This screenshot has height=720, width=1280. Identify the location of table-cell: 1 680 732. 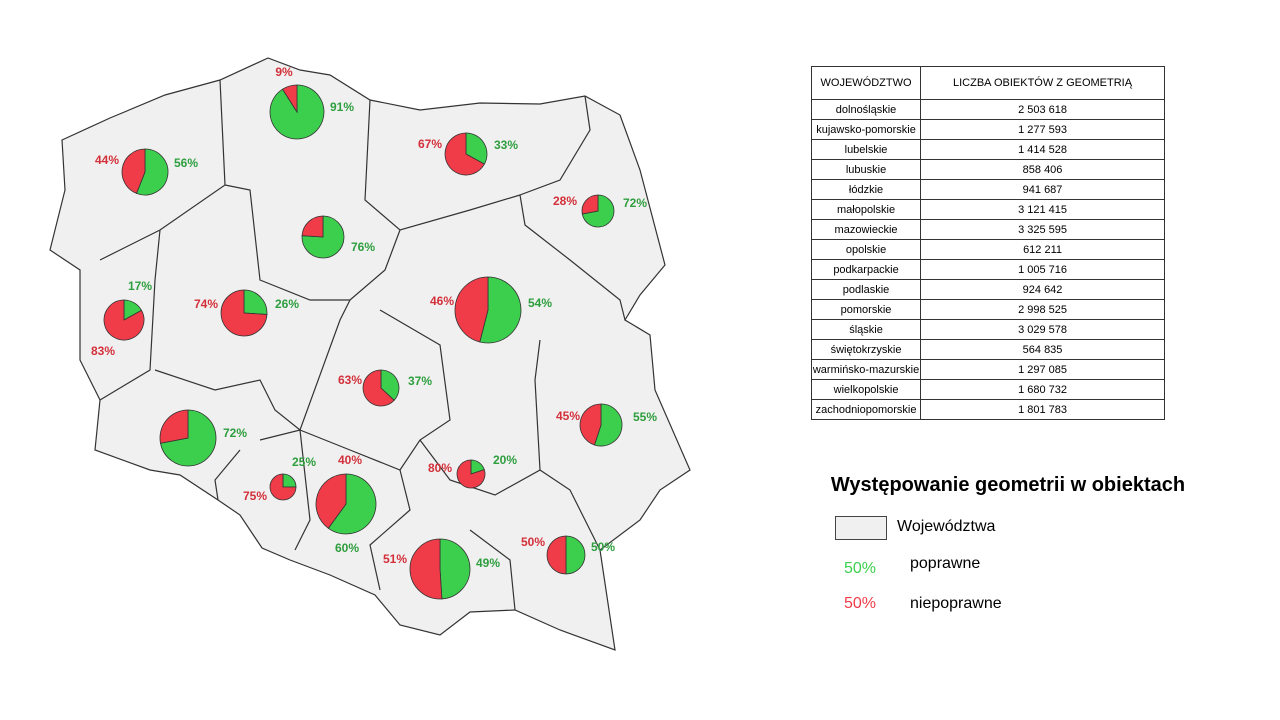
(1042, 389).